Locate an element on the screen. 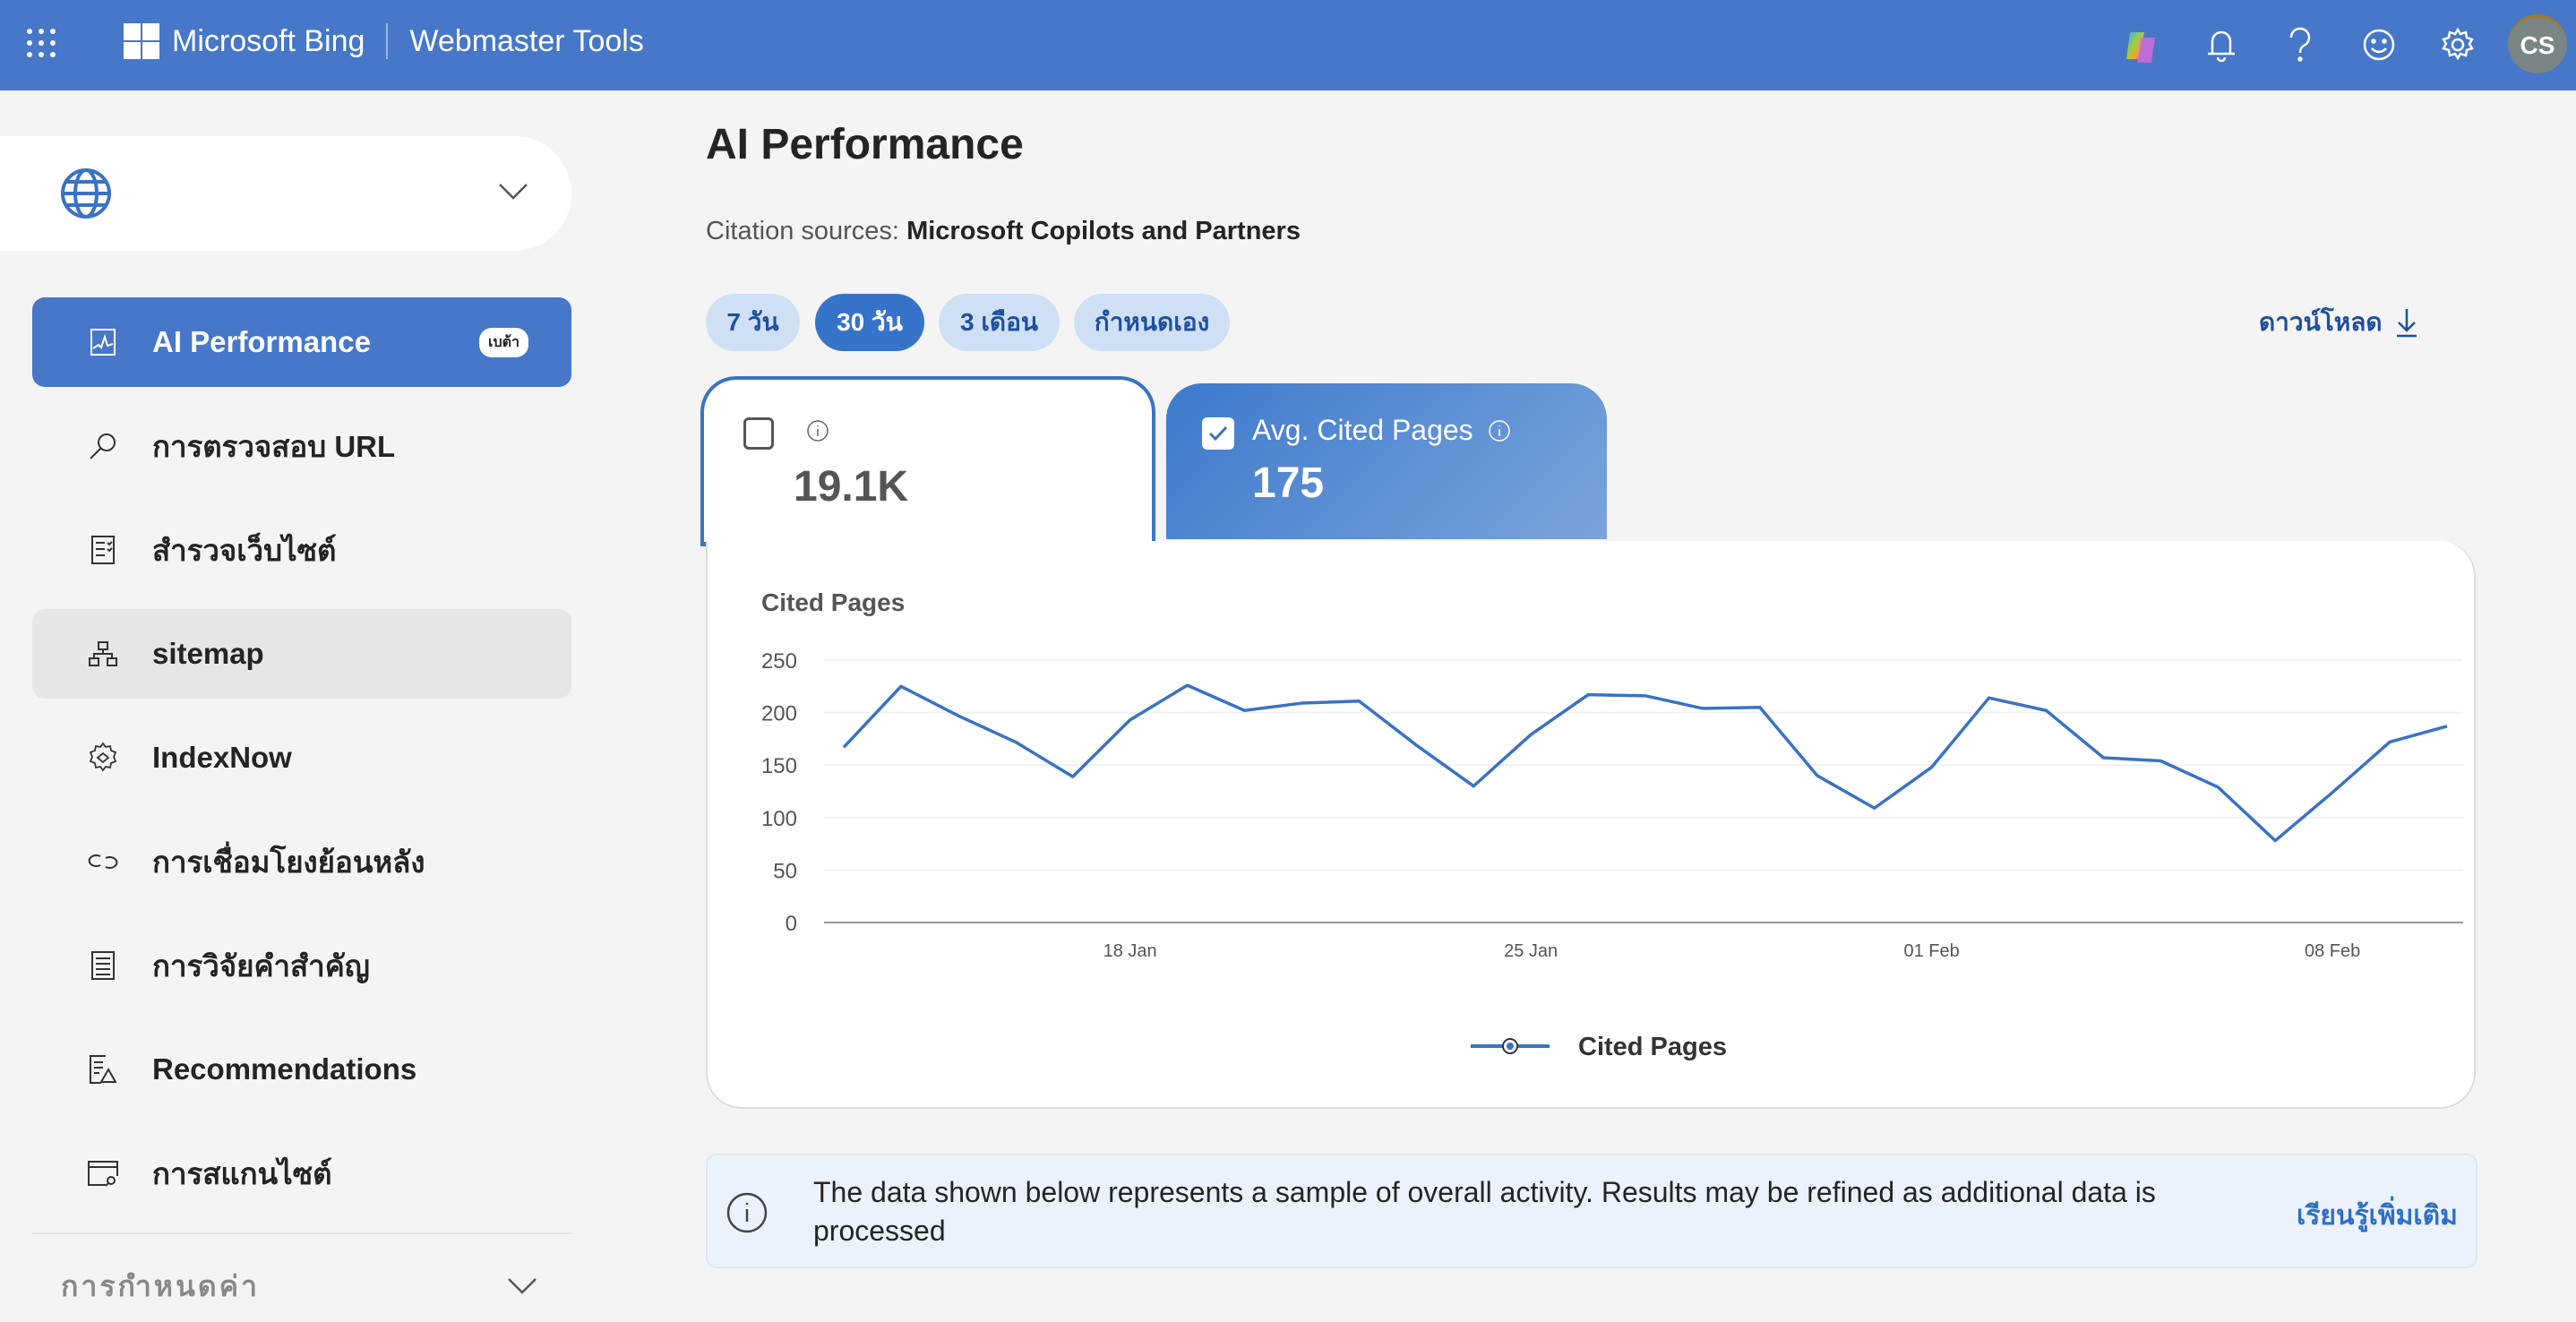  sidebar-item-label: AI Performance is located at coordinates (261, 341).